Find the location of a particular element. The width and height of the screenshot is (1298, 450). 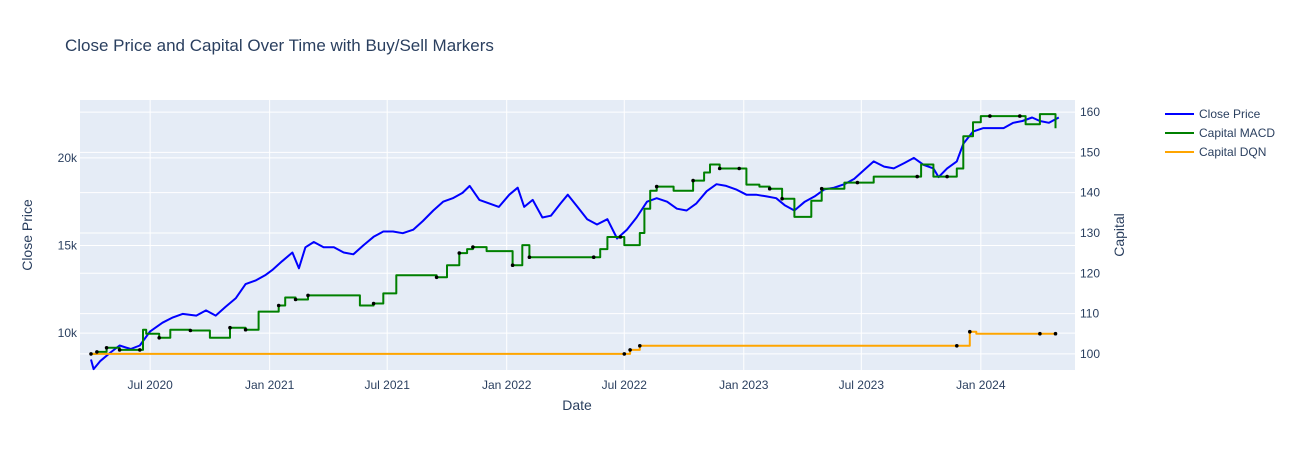

x-tick-label: Jul 2023 is located at coordinates (862, 385).